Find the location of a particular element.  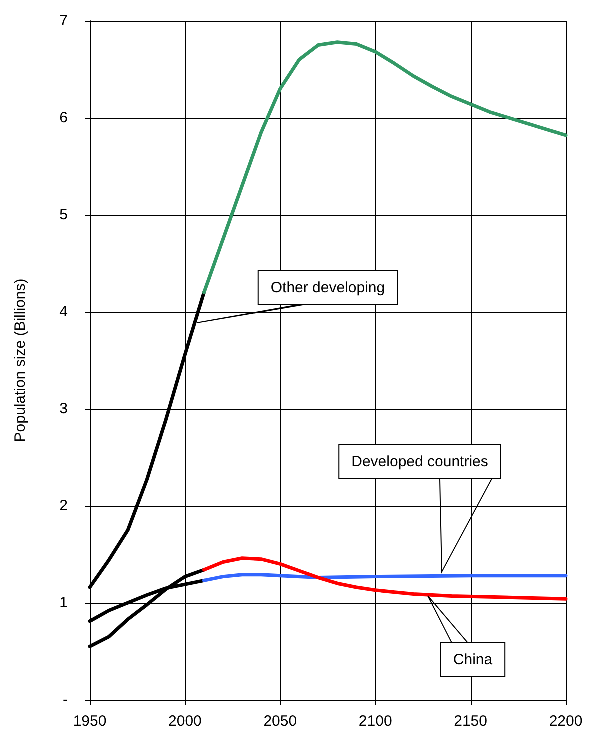

y-tick-label: 6 is located at coordinates (64, 118).